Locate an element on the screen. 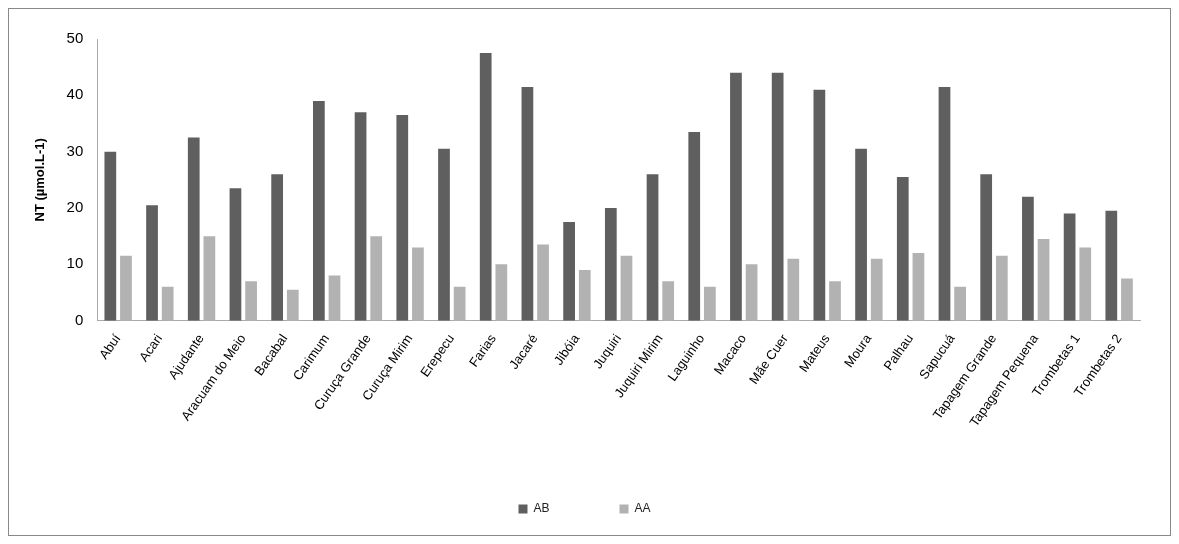  y-tick-label: 0 is located at coordinates (79, 319).